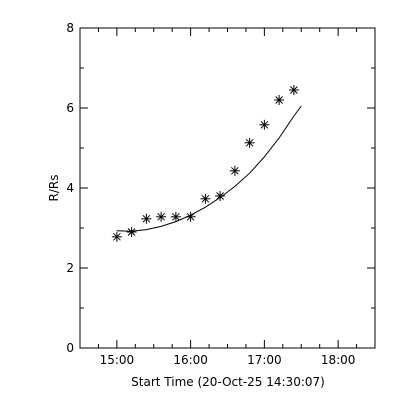 The height and width of the screenshot is (400, 400). Describe the element at coordinates (338, 360) in the screenshot. I see `x-tick-label: 18:00` at that location.